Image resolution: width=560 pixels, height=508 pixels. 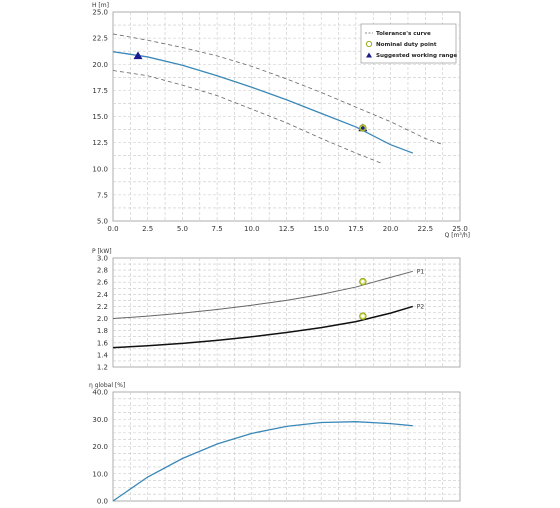 What do you see at coordinates (102, 271) in the screenshot?
I see `y-tick-label: 2.8` at bounding box center [102, 271].